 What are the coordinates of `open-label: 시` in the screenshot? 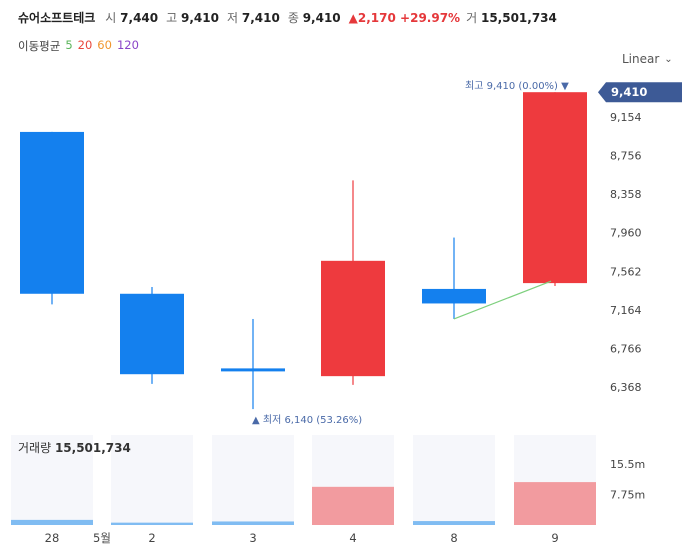 It's located at (111, 18).